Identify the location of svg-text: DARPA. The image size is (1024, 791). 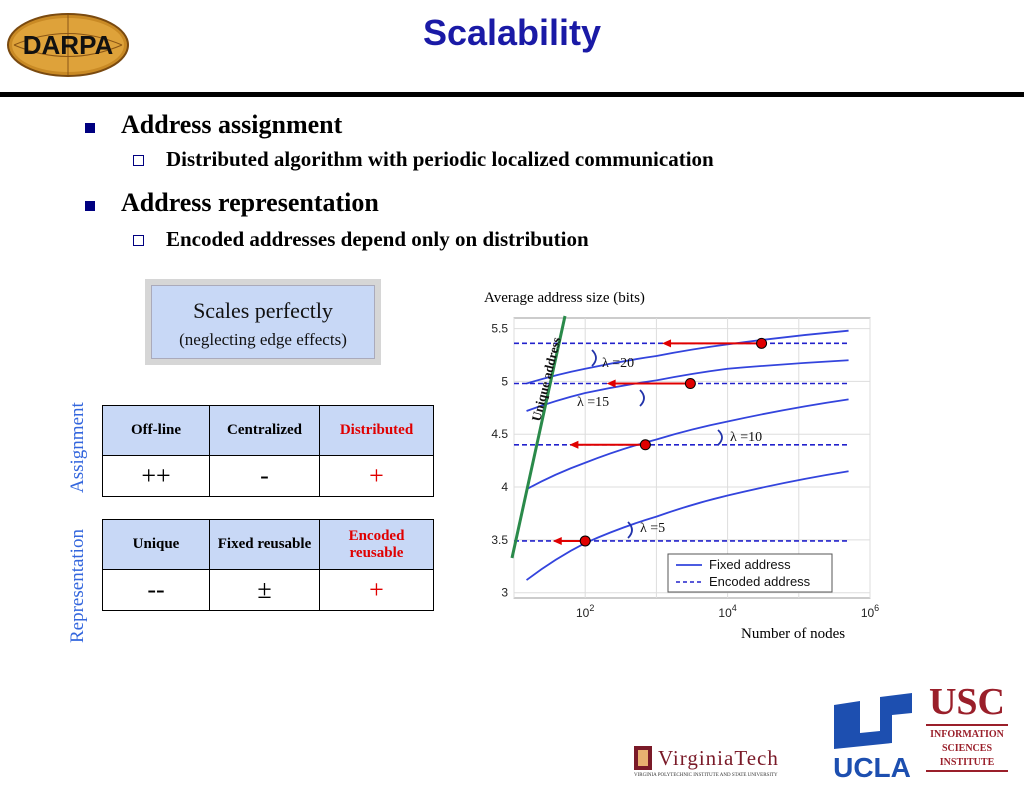
(68, 45).